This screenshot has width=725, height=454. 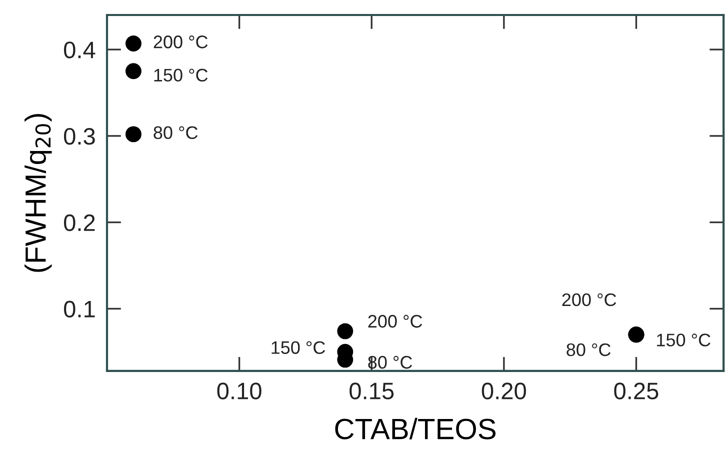 I want to click on y-tick-label: 0.4, so click(x=80, y=50).